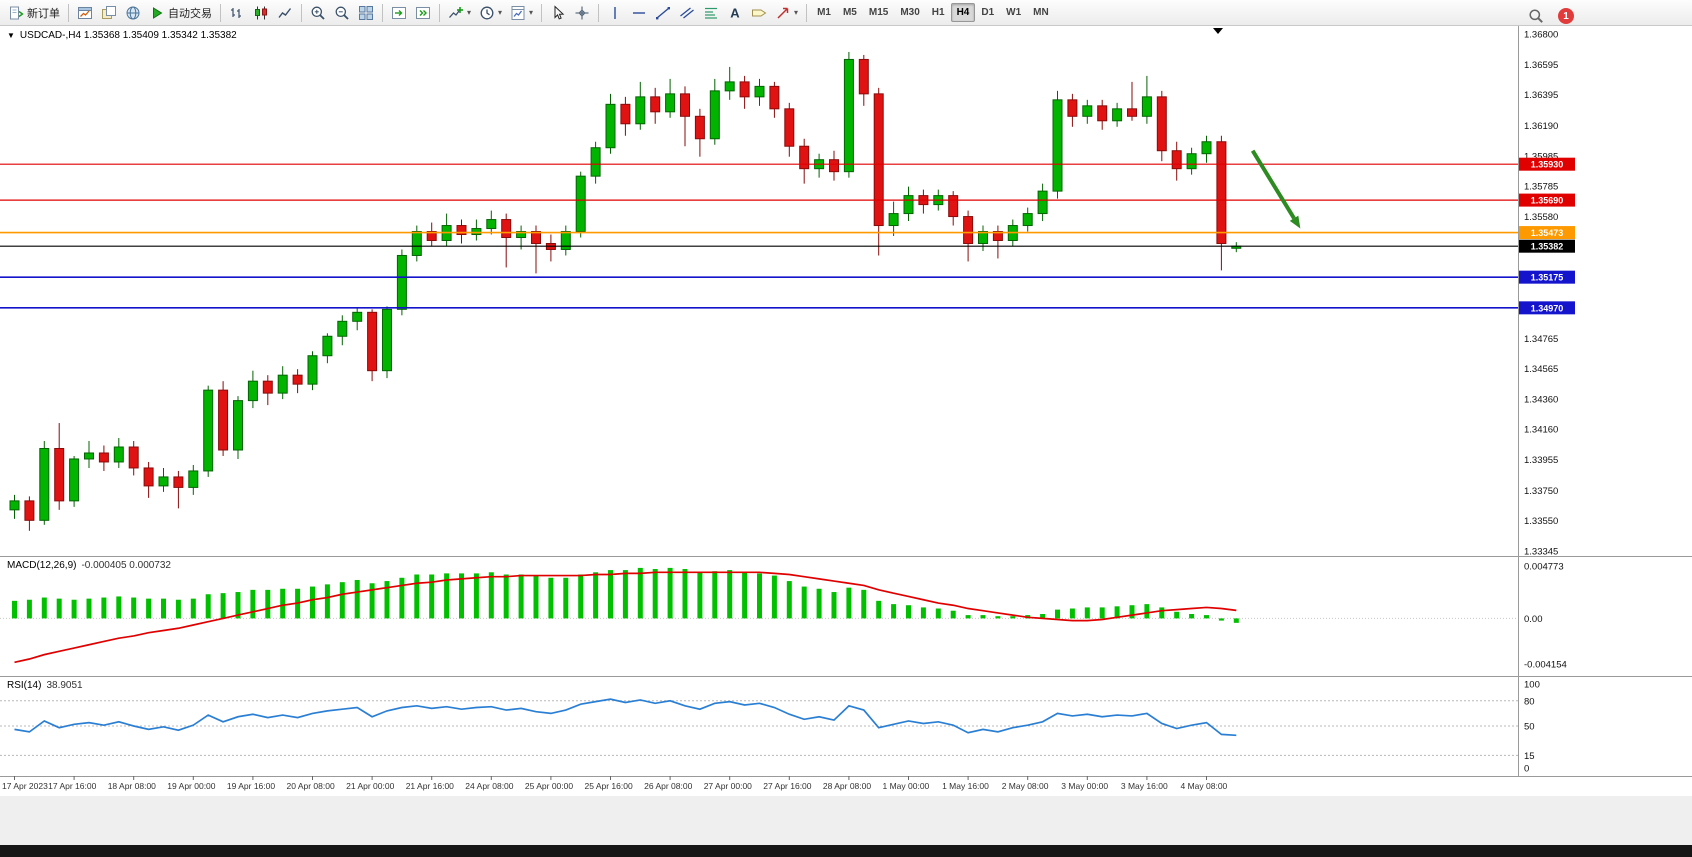 The height and width of the screenshot is (857, 1692). What do you see at coordinates (687, 13) in the screenshot?
I see `channel-tool-button` at bounding box center [687, 13].